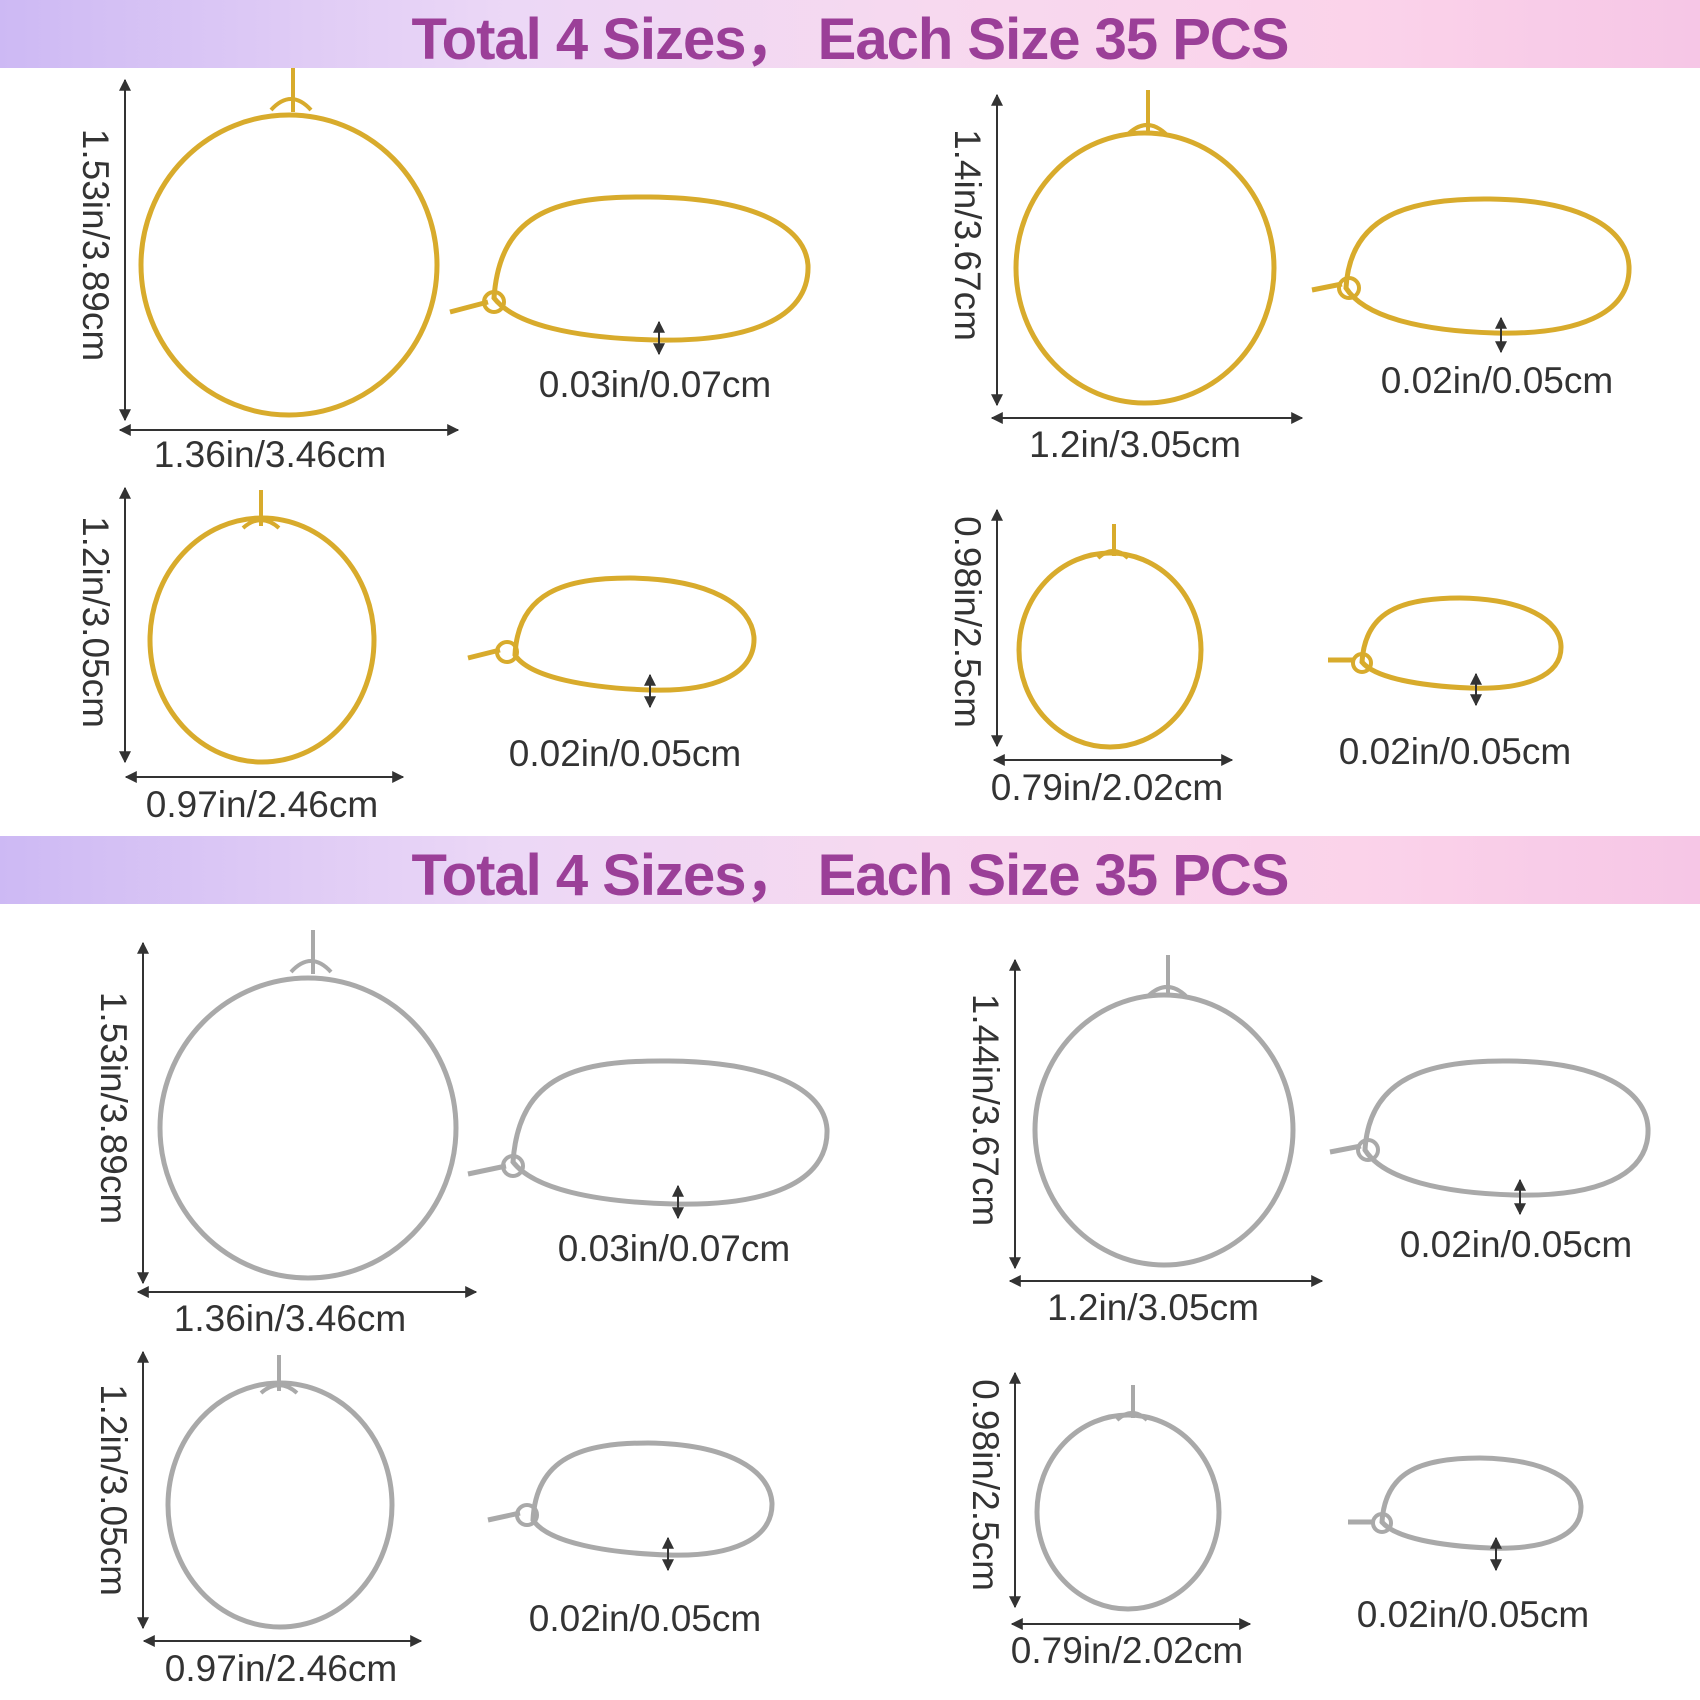  I want to click on gold-size4: 0.98in/2.5cm 0.79in/2.02cm 0.02in/0.05cm, so click(1259, 658).